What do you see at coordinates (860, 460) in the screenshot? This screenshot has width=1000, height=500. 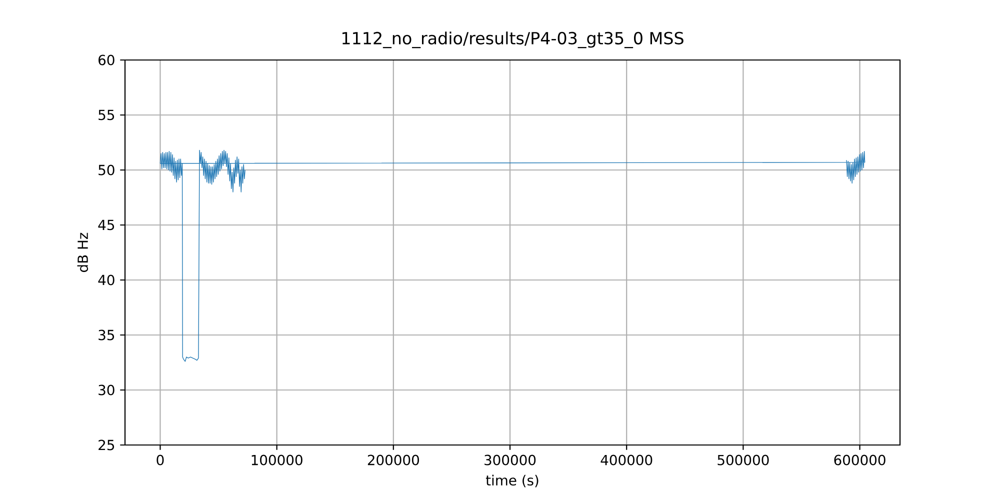 I see `x-tick-label: 600000` at bounding box center [860, 460].